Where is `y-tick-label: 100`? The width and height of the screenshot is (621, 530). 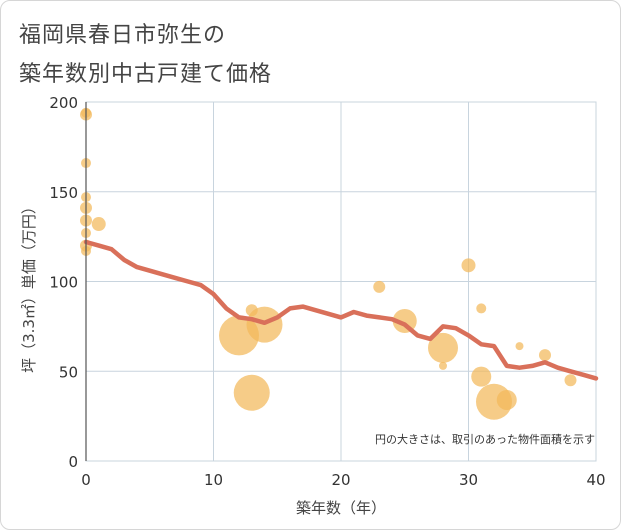 y-tick-label: 100 is located at coordinates (63, 283).